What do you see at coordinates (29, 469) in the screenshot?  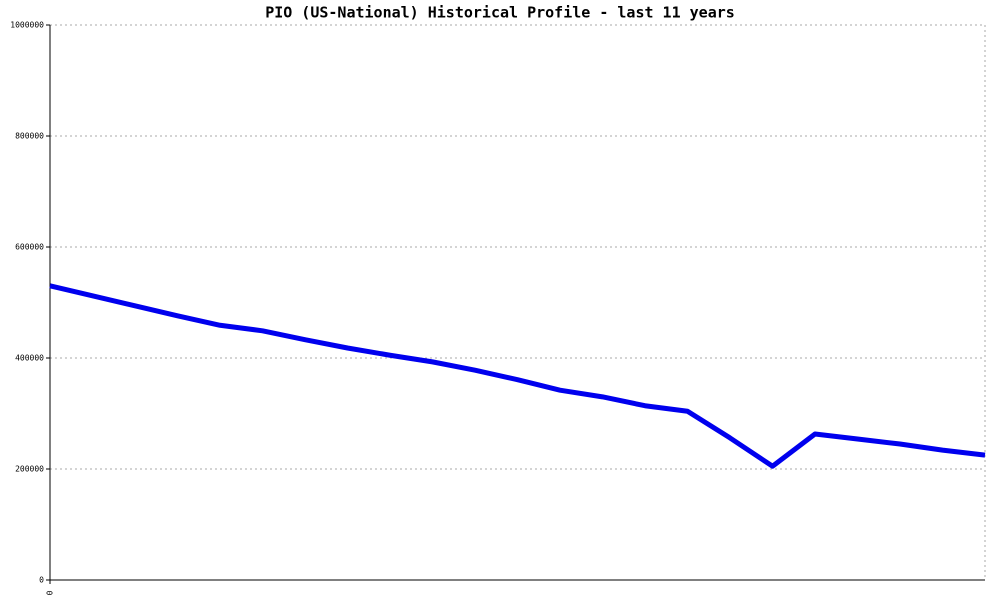 I see `y-tick-label: 200000` at bounding box center [29, 469].